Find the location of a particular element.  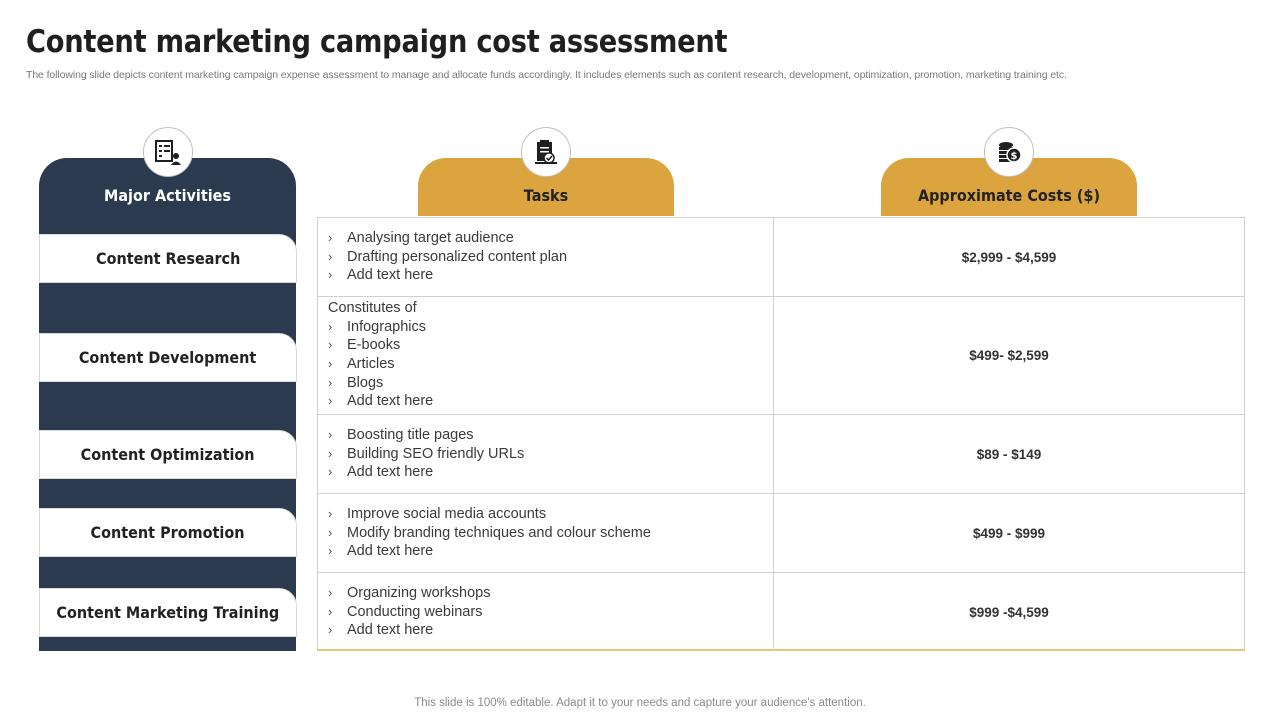

task-item: › Improve social media accounts is located at coordinates (437, 513).